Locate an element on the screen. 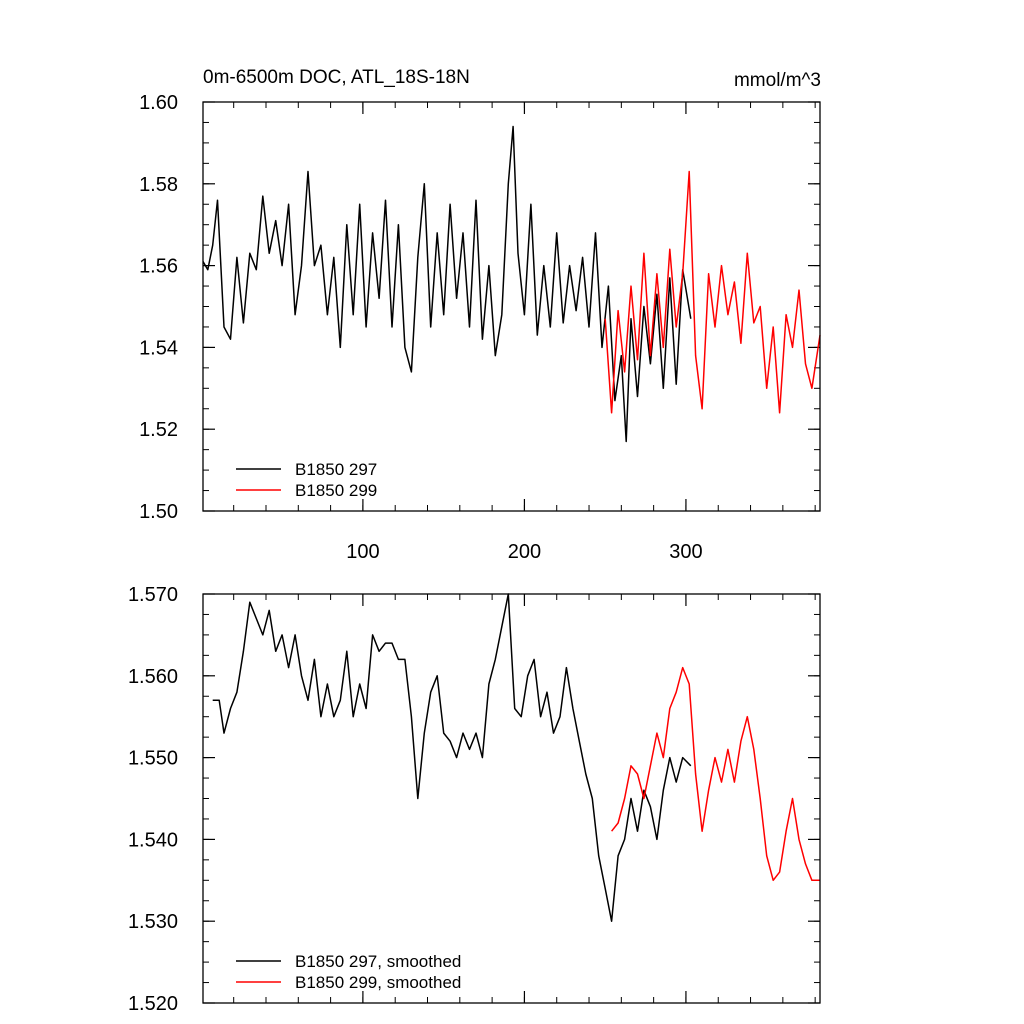 The height and width of the screenshot is (1024, 1024). y-tick-label: 1.50 is located at coordinates (158, 512).